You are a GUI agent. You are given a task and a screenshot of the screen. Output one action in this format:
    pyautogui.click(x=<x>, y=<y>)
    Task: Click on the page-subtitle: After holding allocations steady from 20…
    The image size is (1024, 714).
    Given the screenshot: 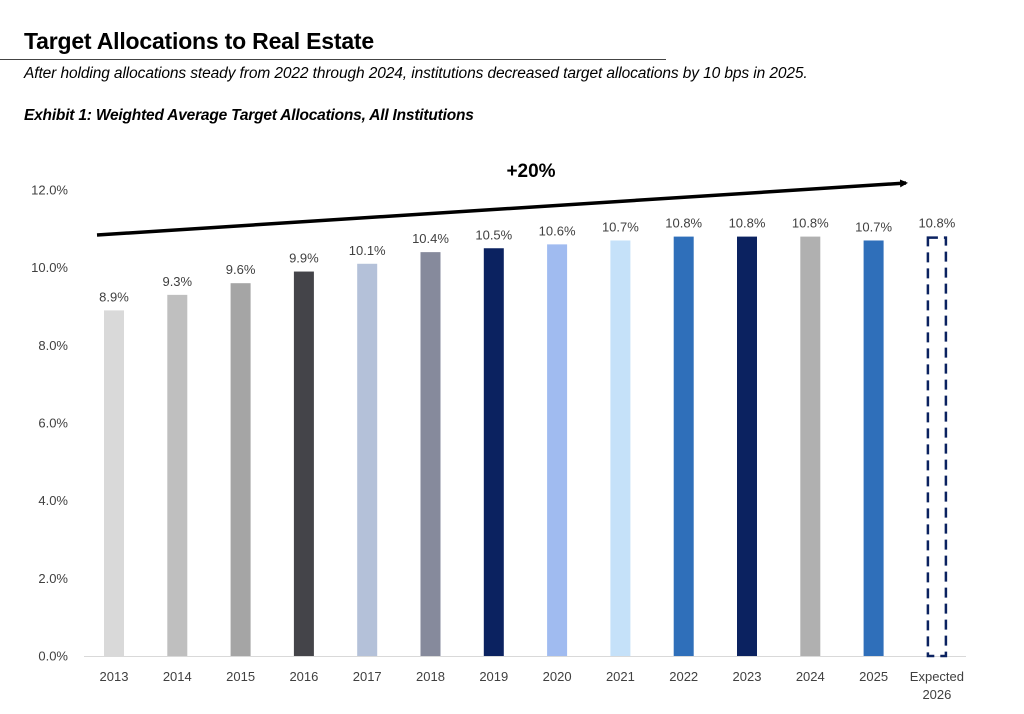 What is the action you would take?
    pyautogui.click(x=416, y=73)
    